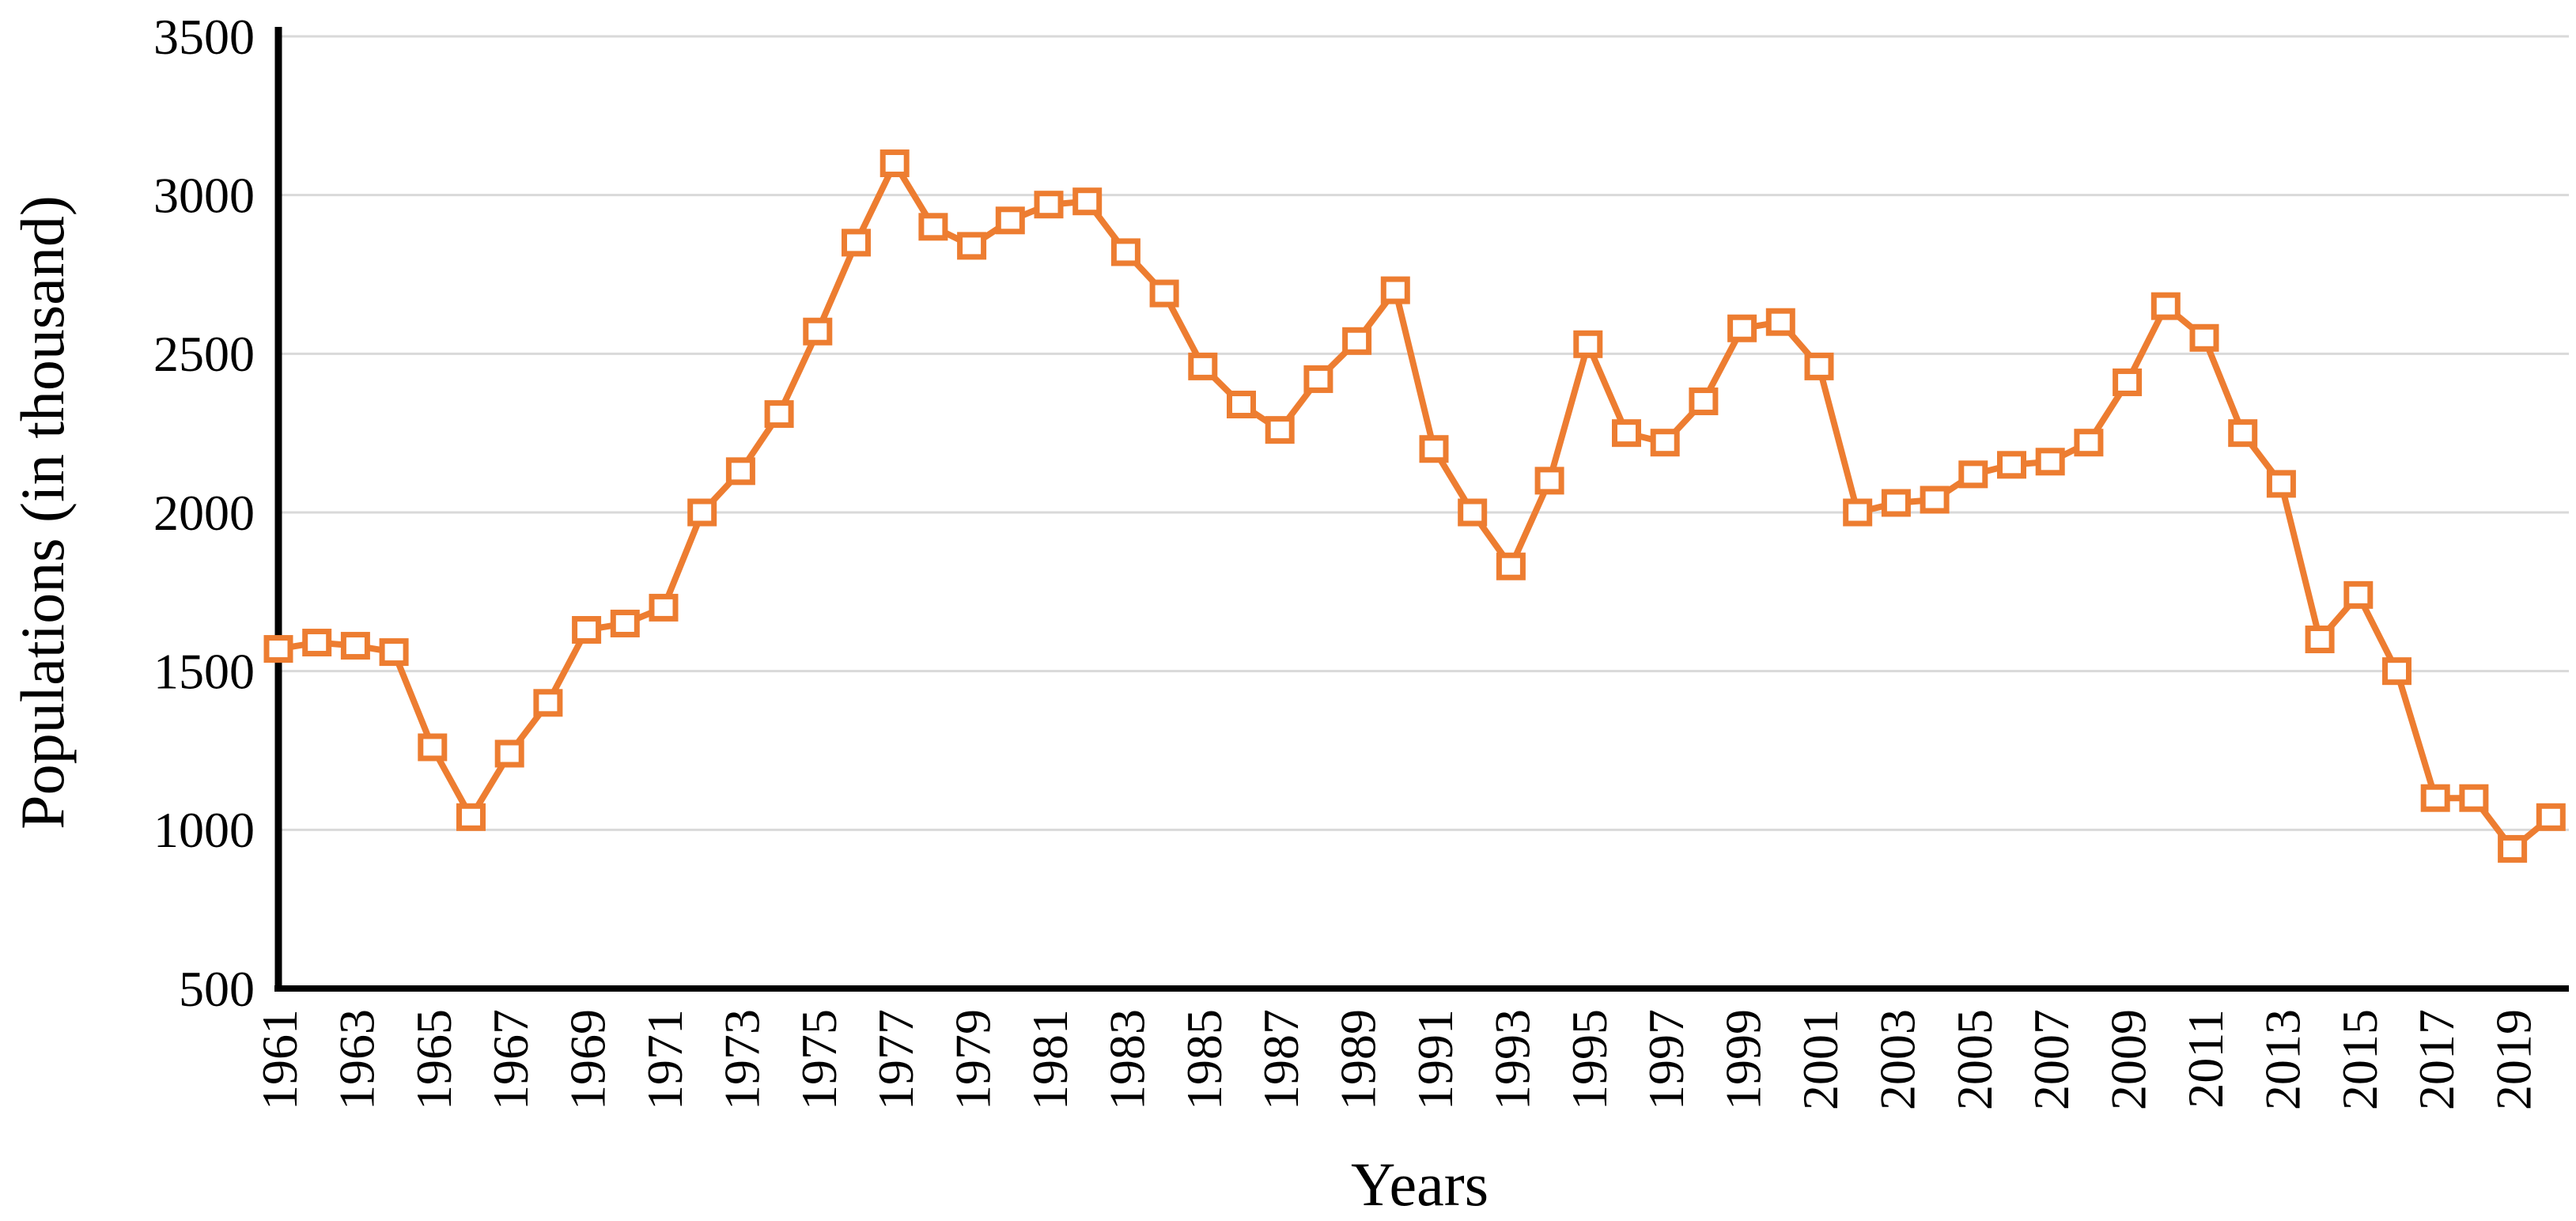  I want to click on x-tick-label: 1973, so click(742, 1059).